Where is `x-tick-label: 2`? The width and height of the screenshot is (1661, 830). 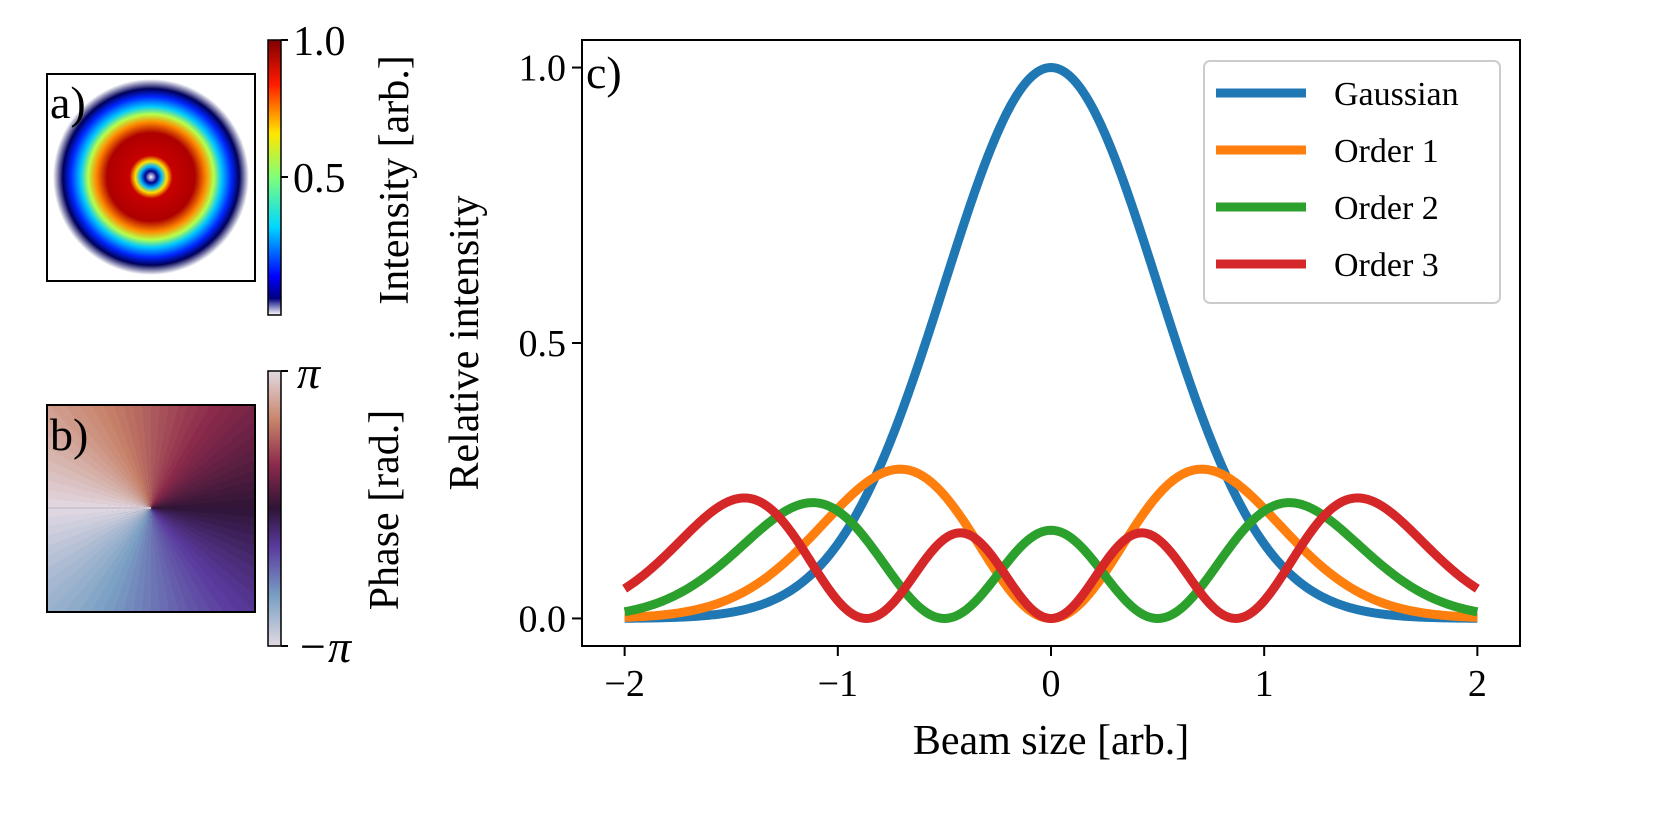
x-tick-label: 2 is located at coordinates (1477, 684).